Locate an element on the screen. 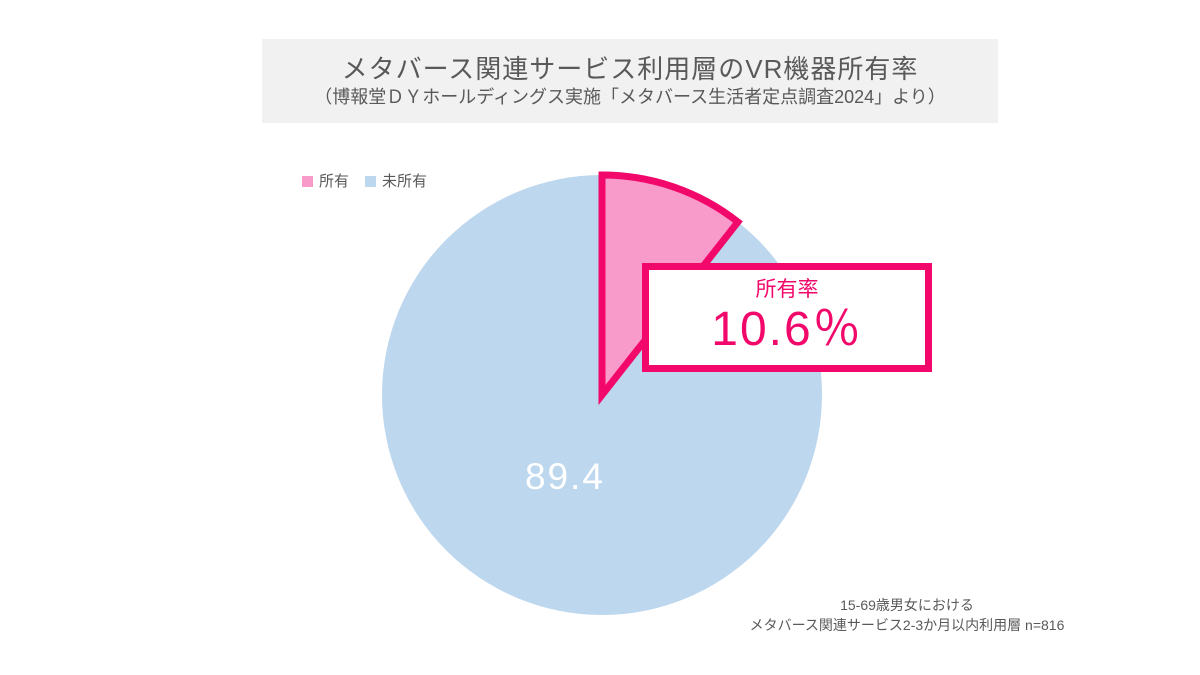 The image size is (1200, 675). callout-caption: 所有率 is located at coordinates (787, 289).